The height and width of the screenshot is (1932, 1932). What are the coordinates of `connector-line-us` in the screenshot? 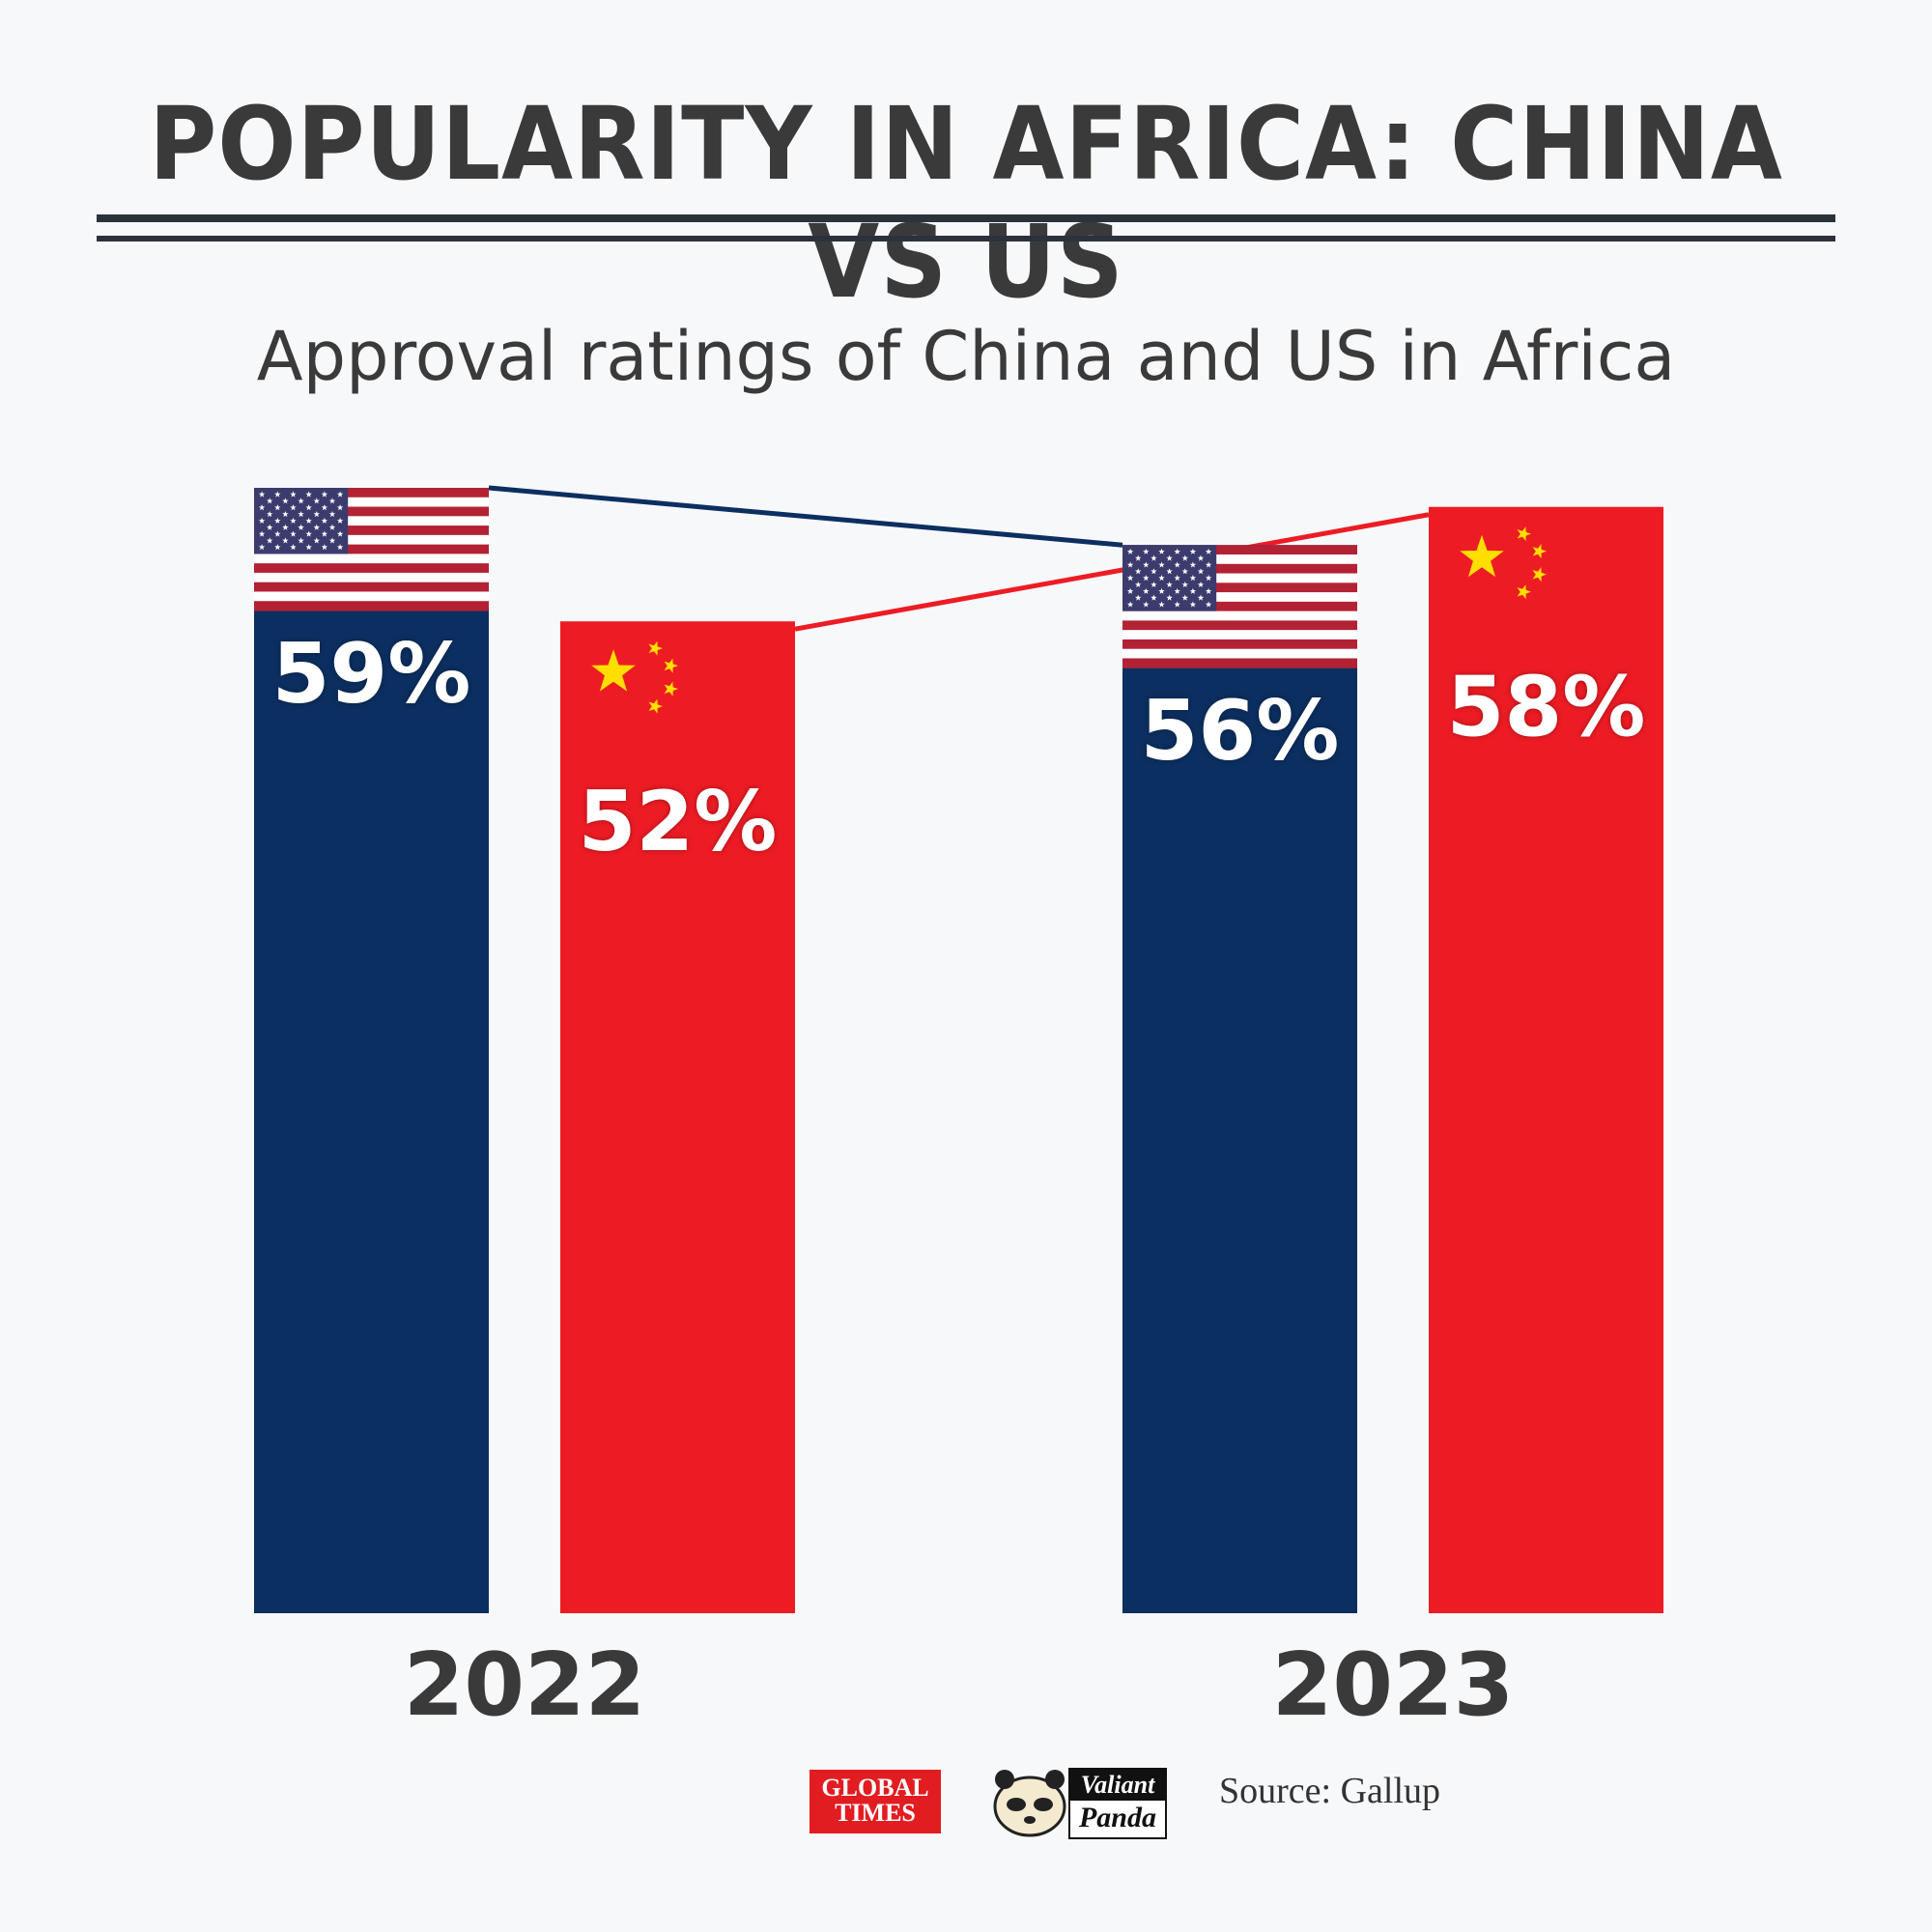 It's located at (805, 516).